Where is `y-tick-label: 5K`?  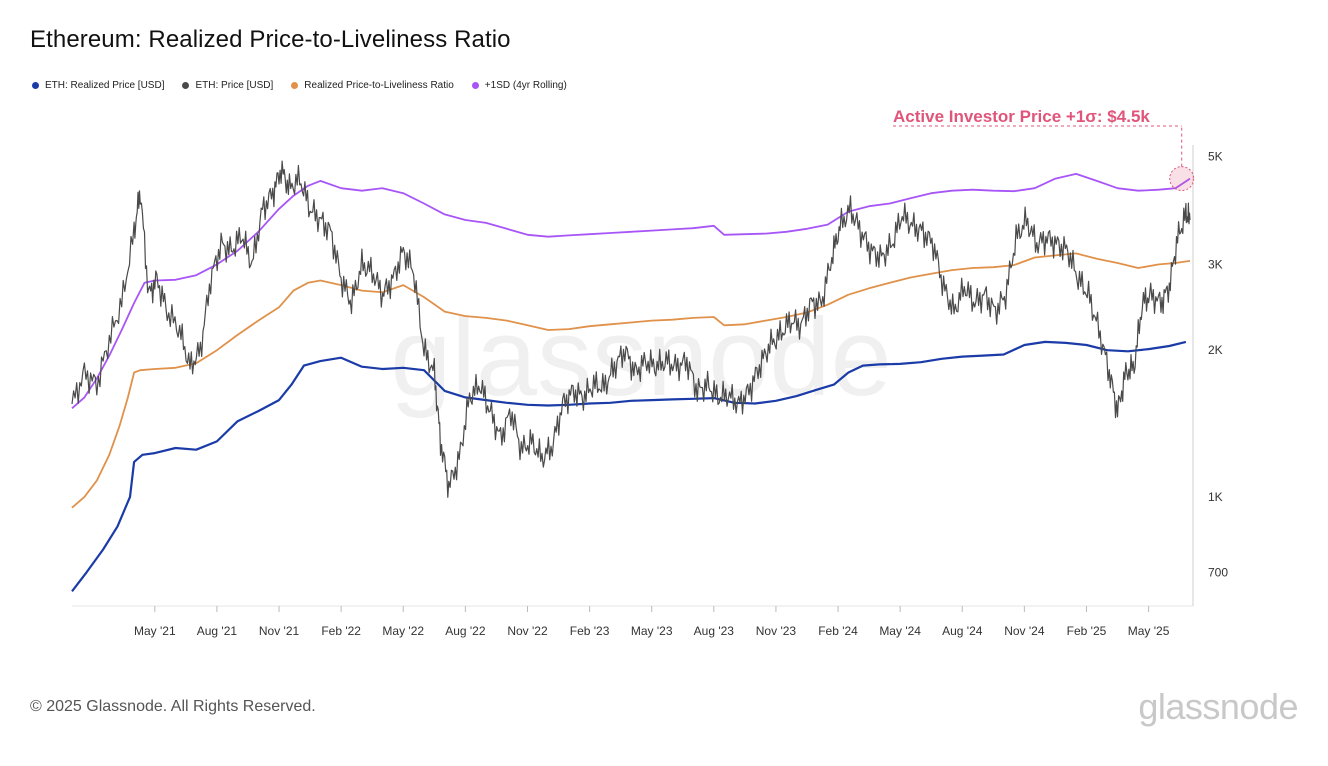 y-tick-label: 5K is located at coordinates (1215, 156).